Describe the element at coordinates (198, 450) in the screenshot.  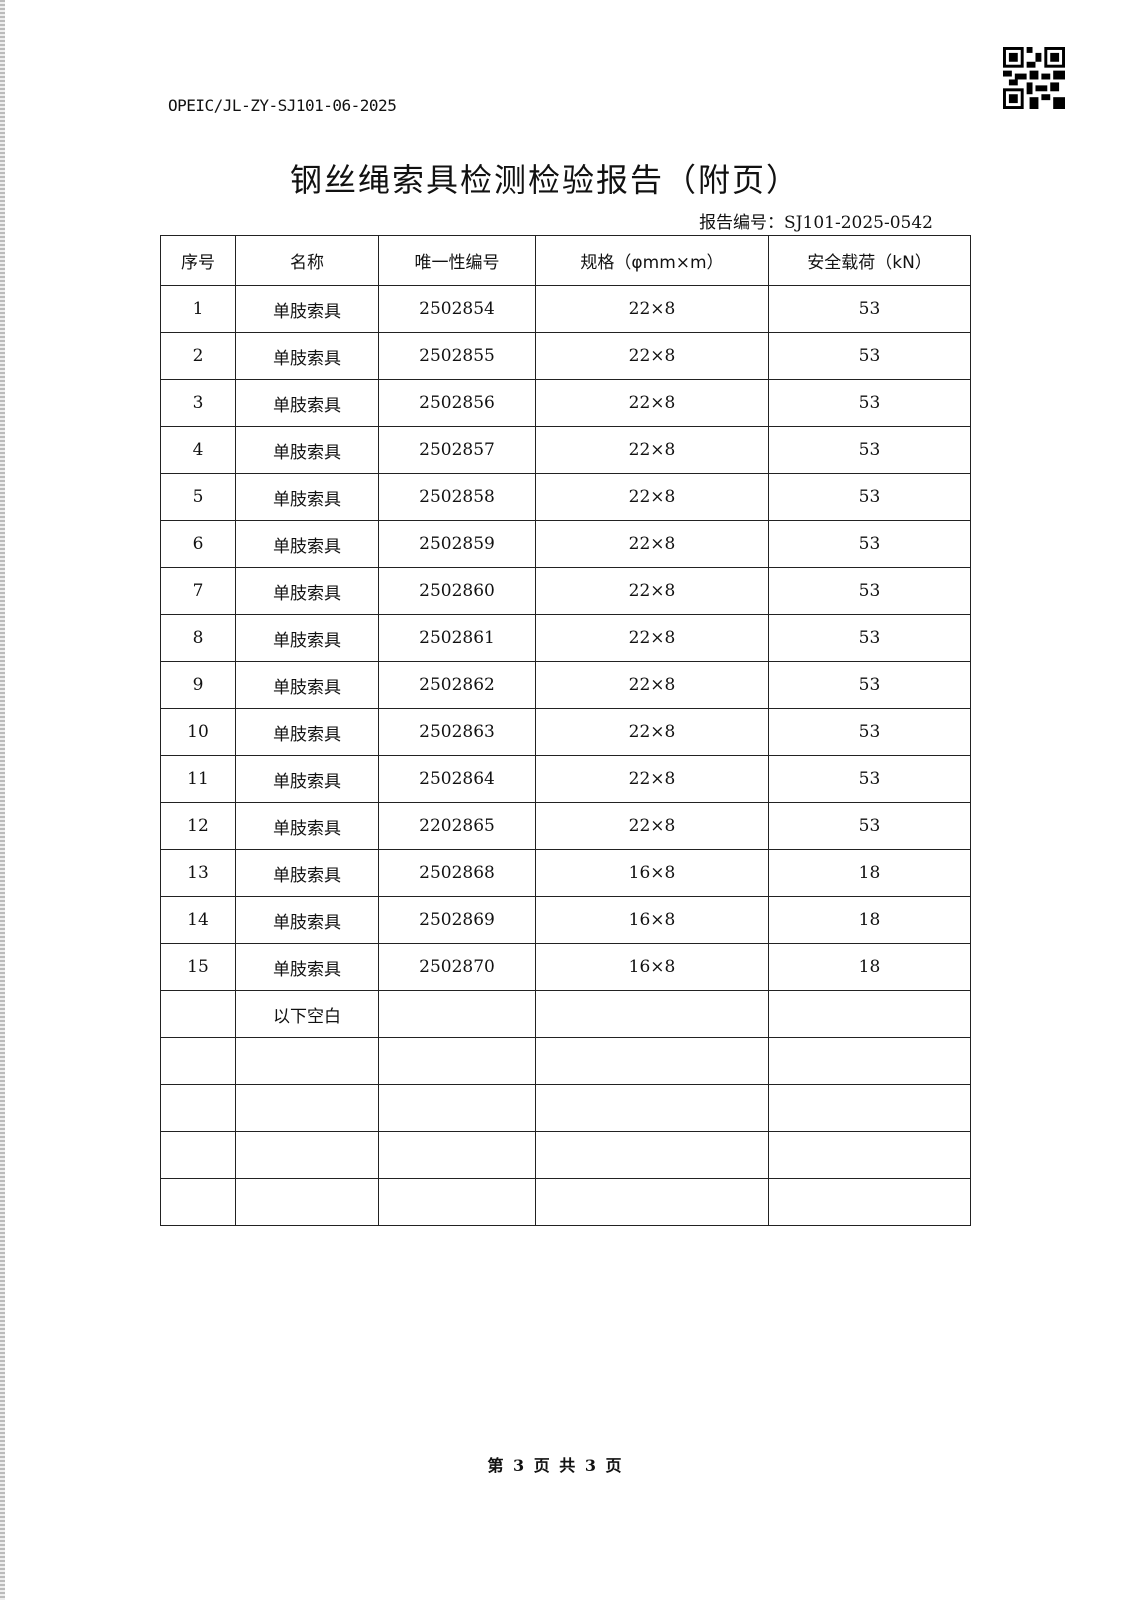
I see `table-cell: 4` at that location.